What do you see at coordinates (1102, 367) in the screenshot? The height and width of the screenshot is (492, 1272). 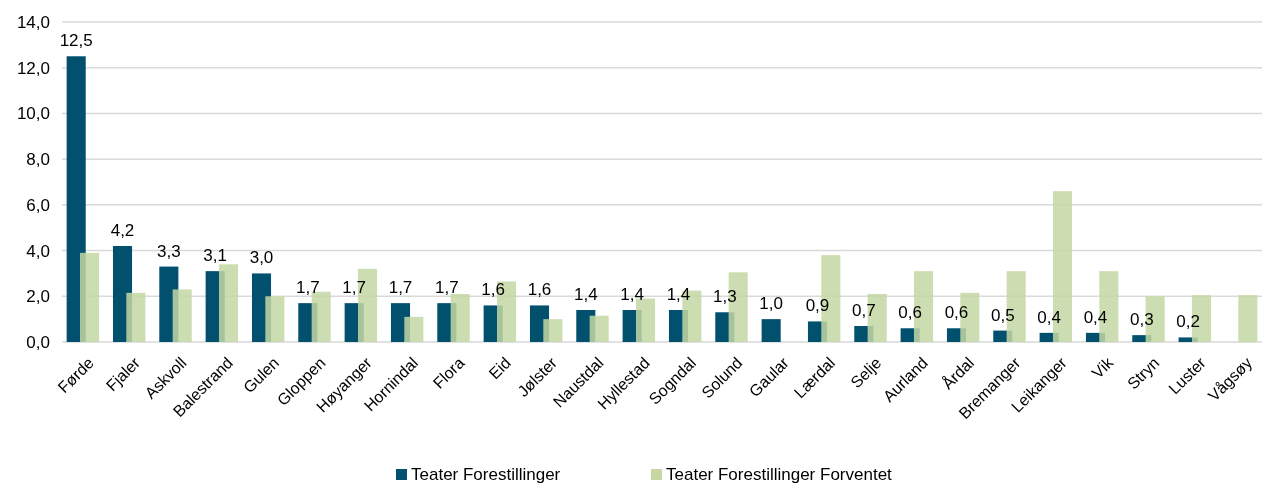 I see `x-tick-label: Vik` at bounding box center [1102, 367].